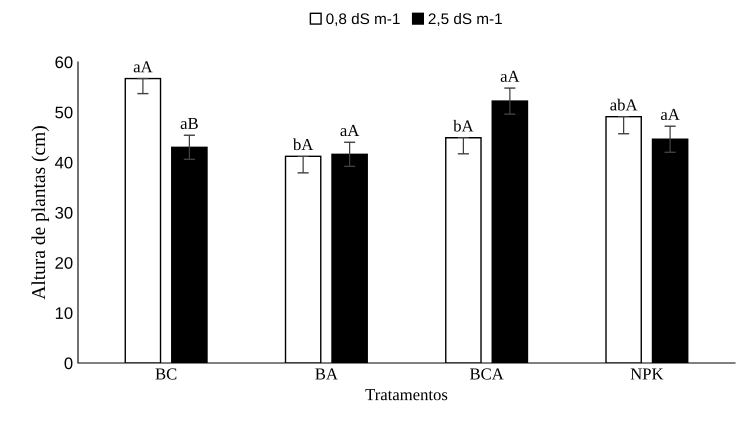  Describe the element at coordinates (647, 374) in the screenshot. I see `x-tick-label: NPK` at that location.